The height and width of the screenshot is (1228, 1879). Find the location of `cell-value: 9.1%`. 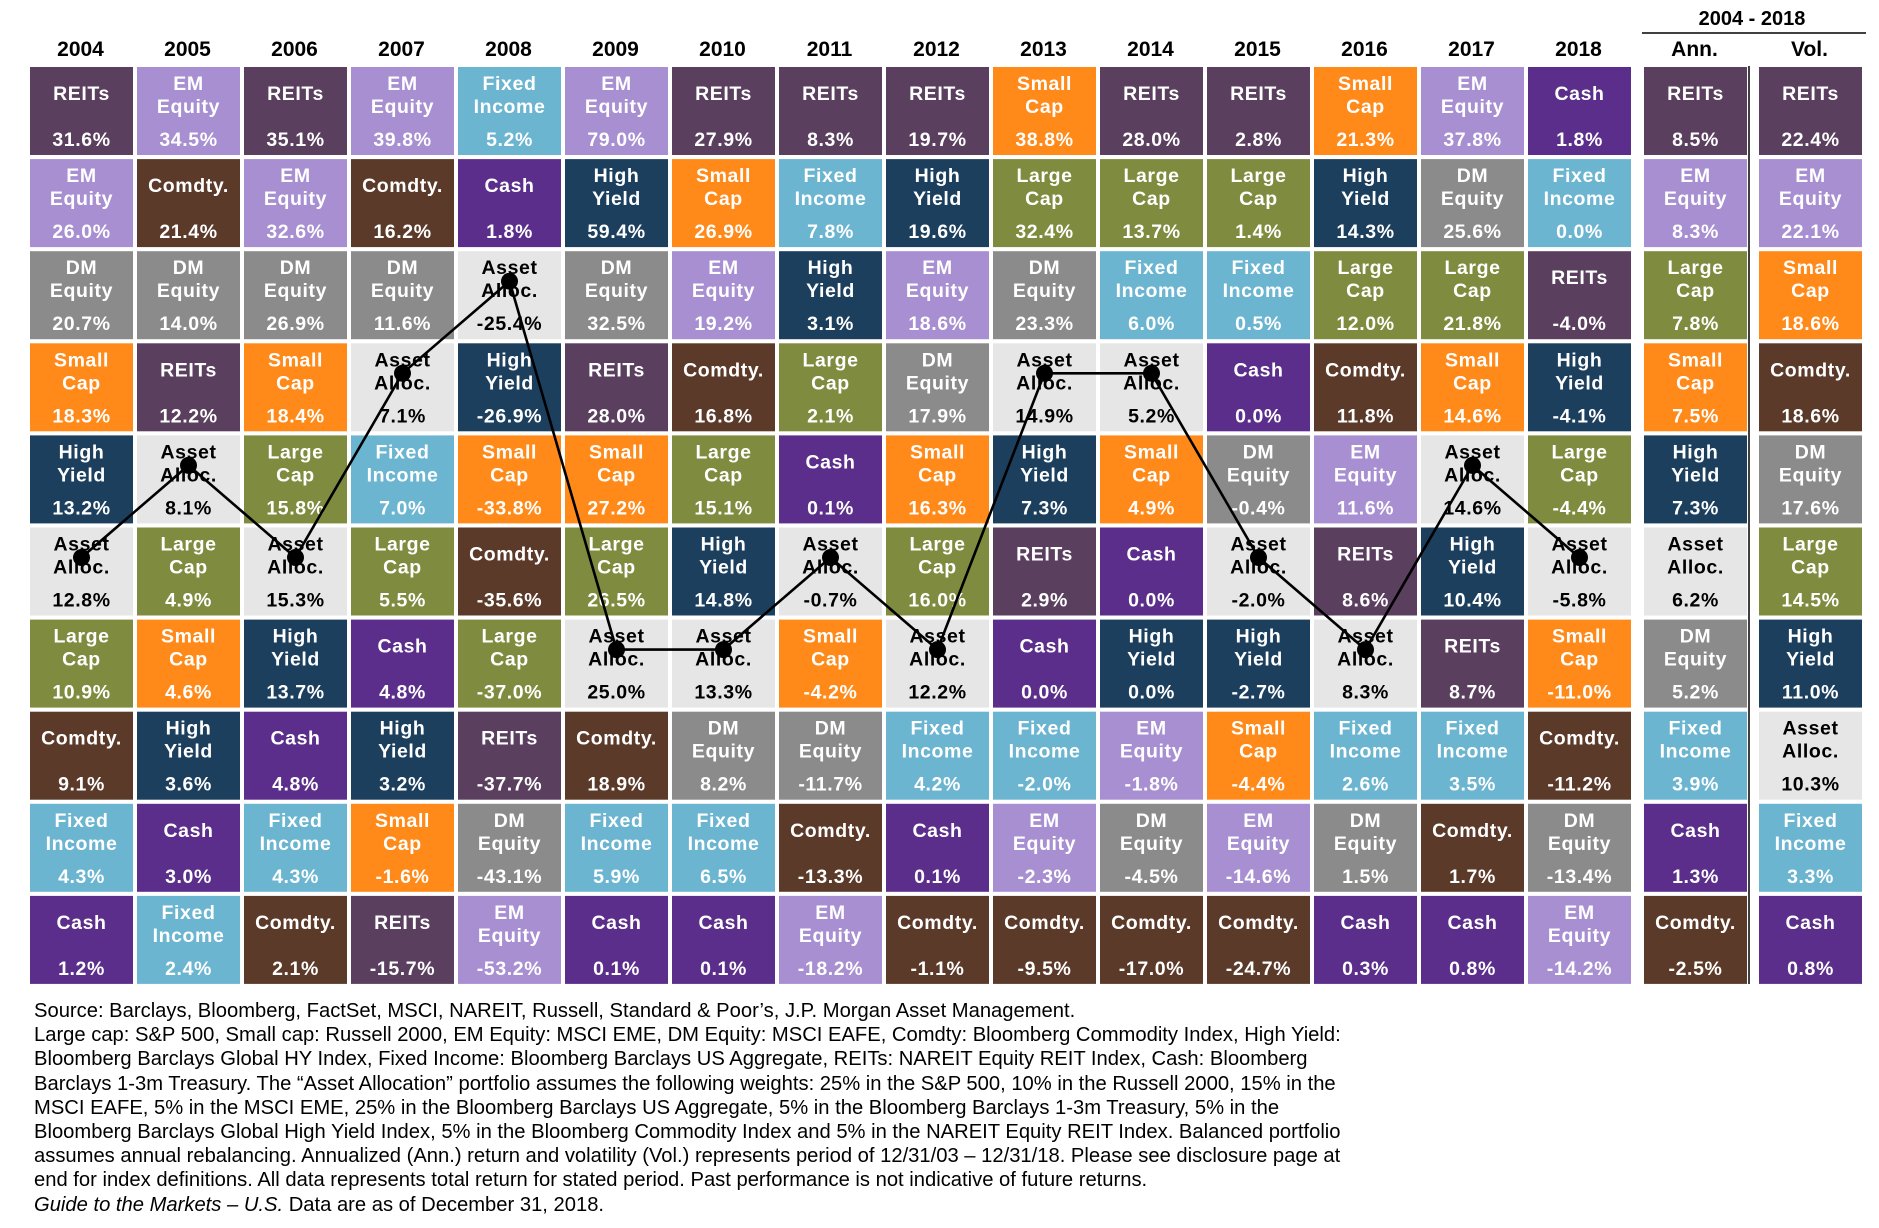

cell-value: 9.1% is located at coordinates (81, 785).